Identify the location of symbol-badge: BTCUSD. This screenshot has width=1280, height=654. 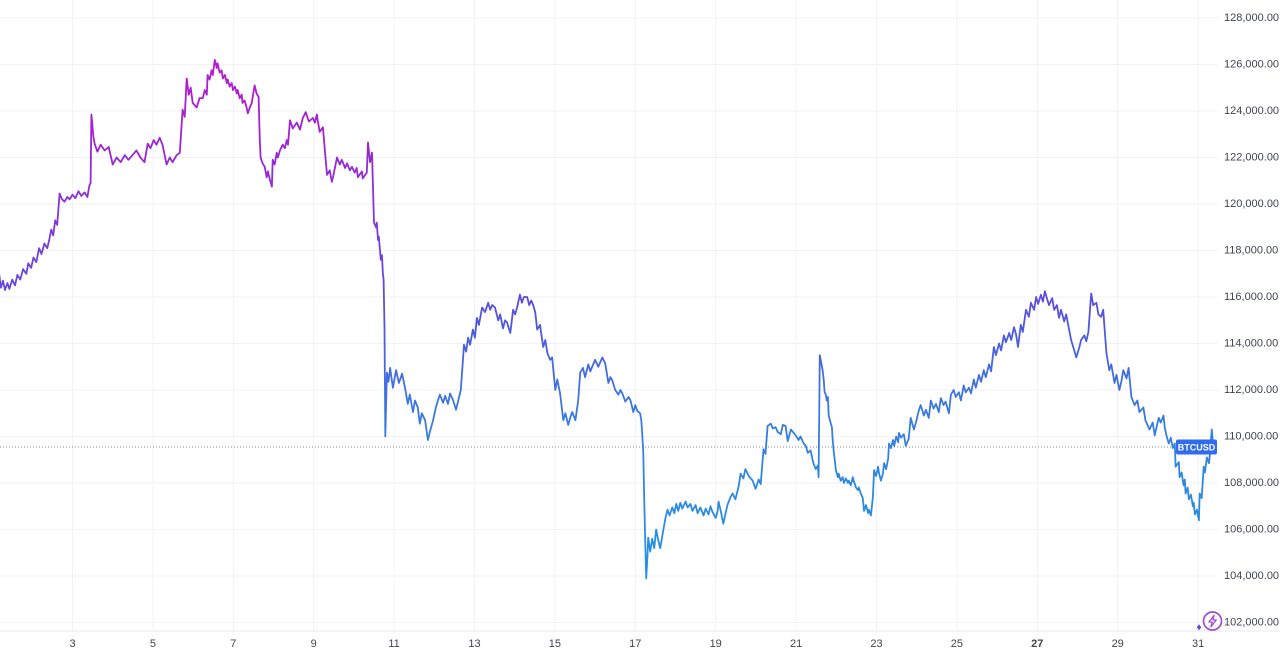
(1196, 447).